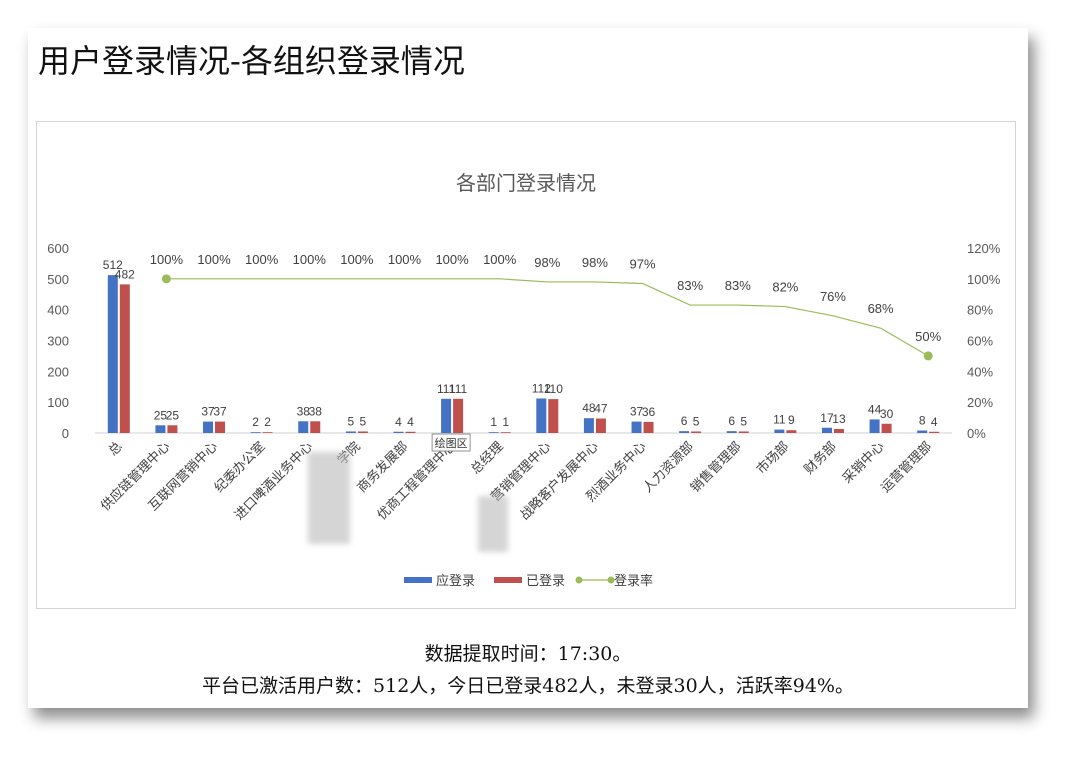  Describe the element at coordinates (113, 265) in the screenshot. I see `bar-data-label: 512` at that location.